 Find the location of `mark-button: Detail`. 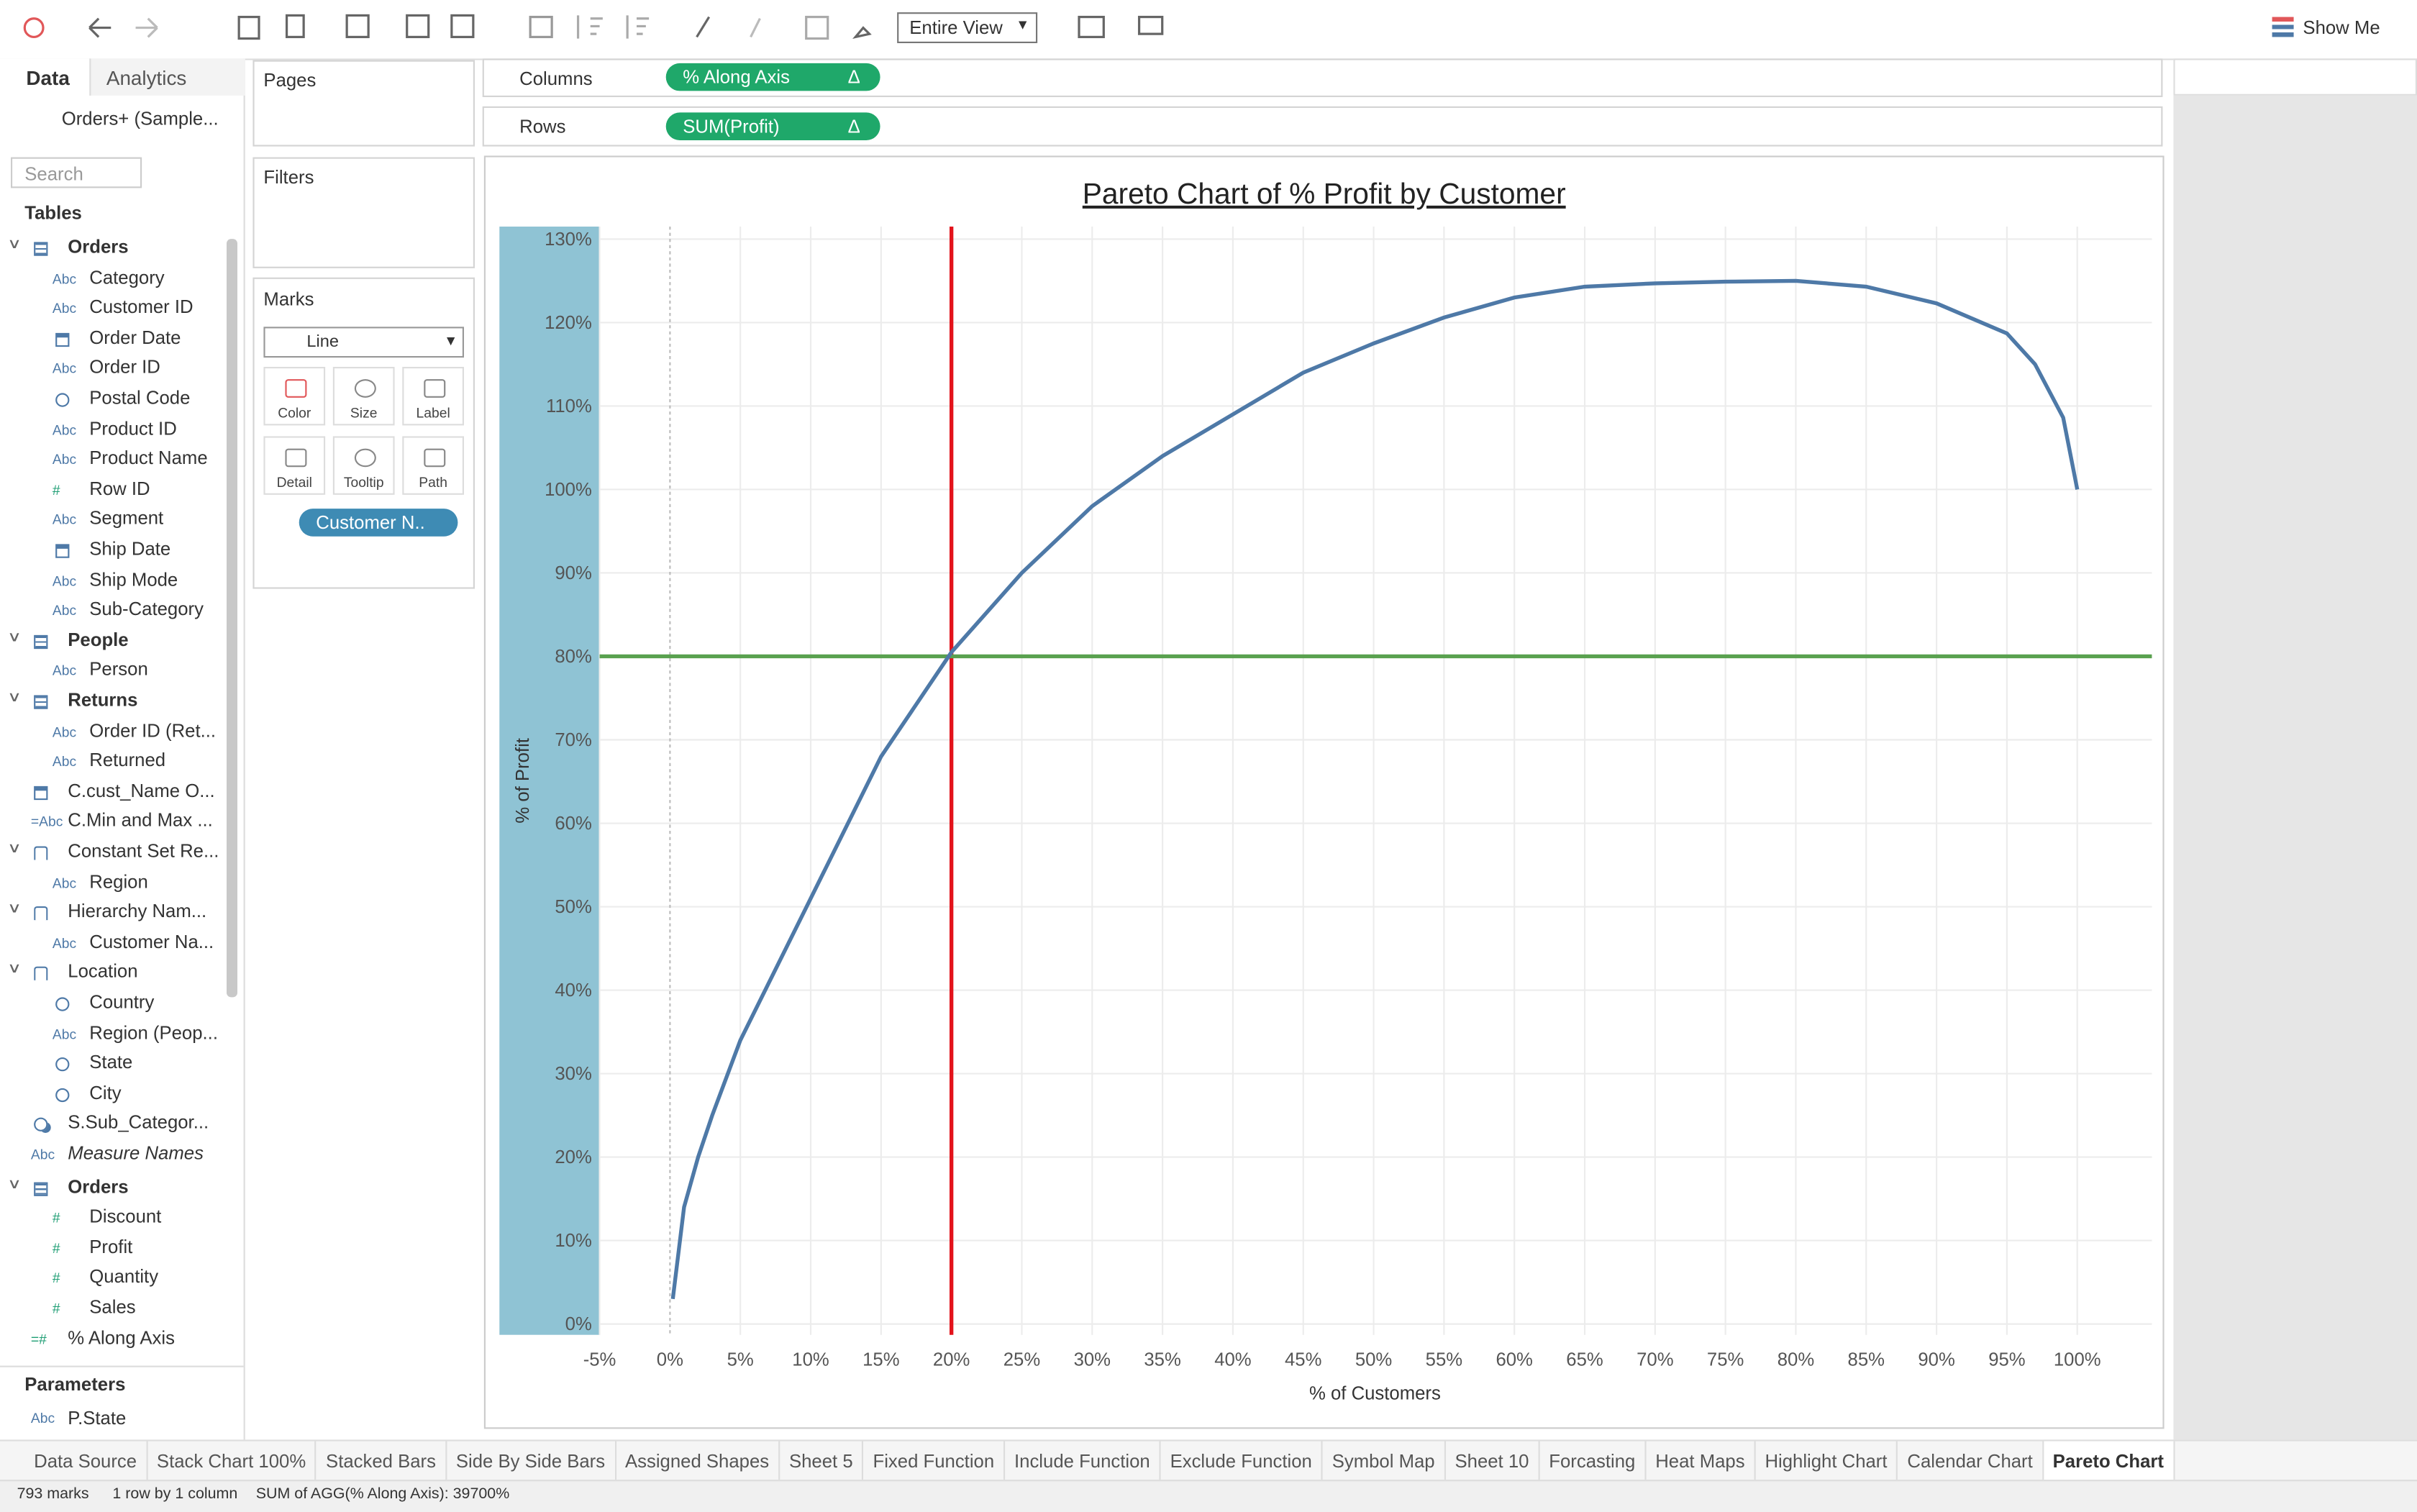

mark-button: Detail is located at coordinates (294, 465).